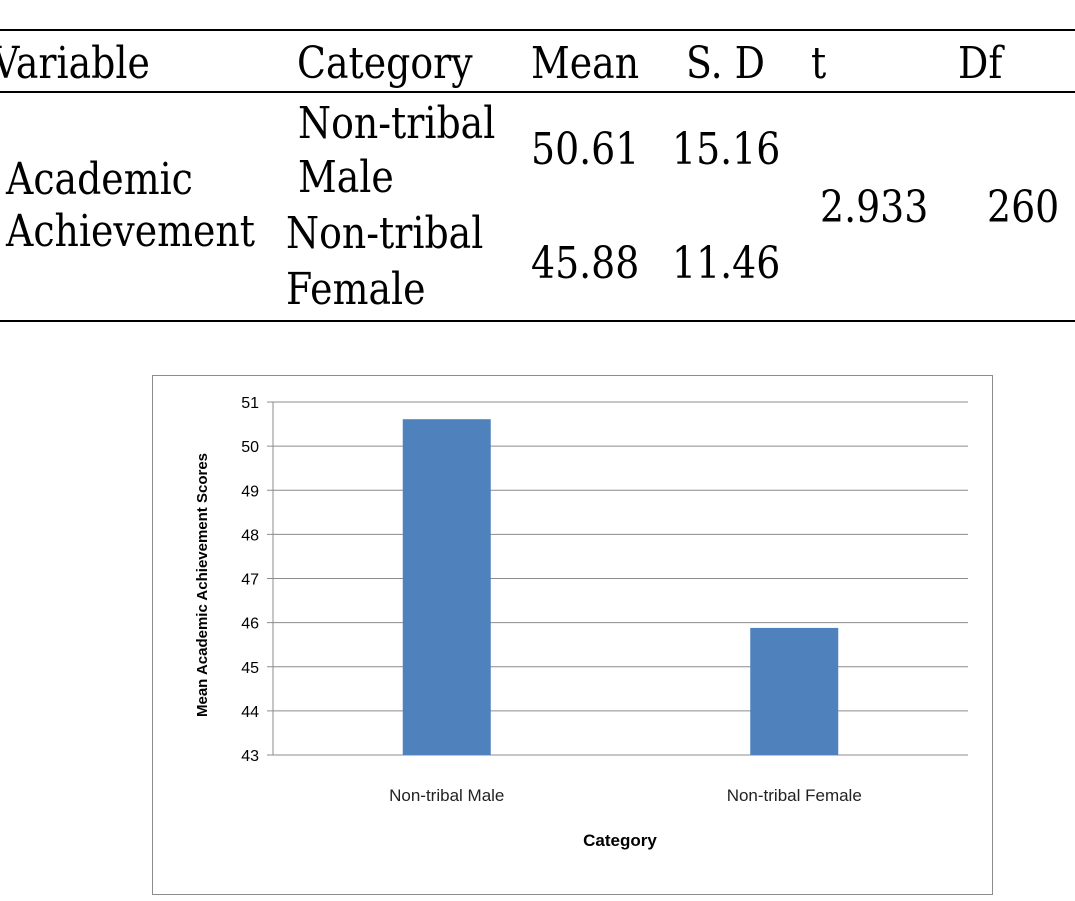  Describe the element at coordinates (250, 403) in the screenshot. I see `y-tick-label: 51` at that location.